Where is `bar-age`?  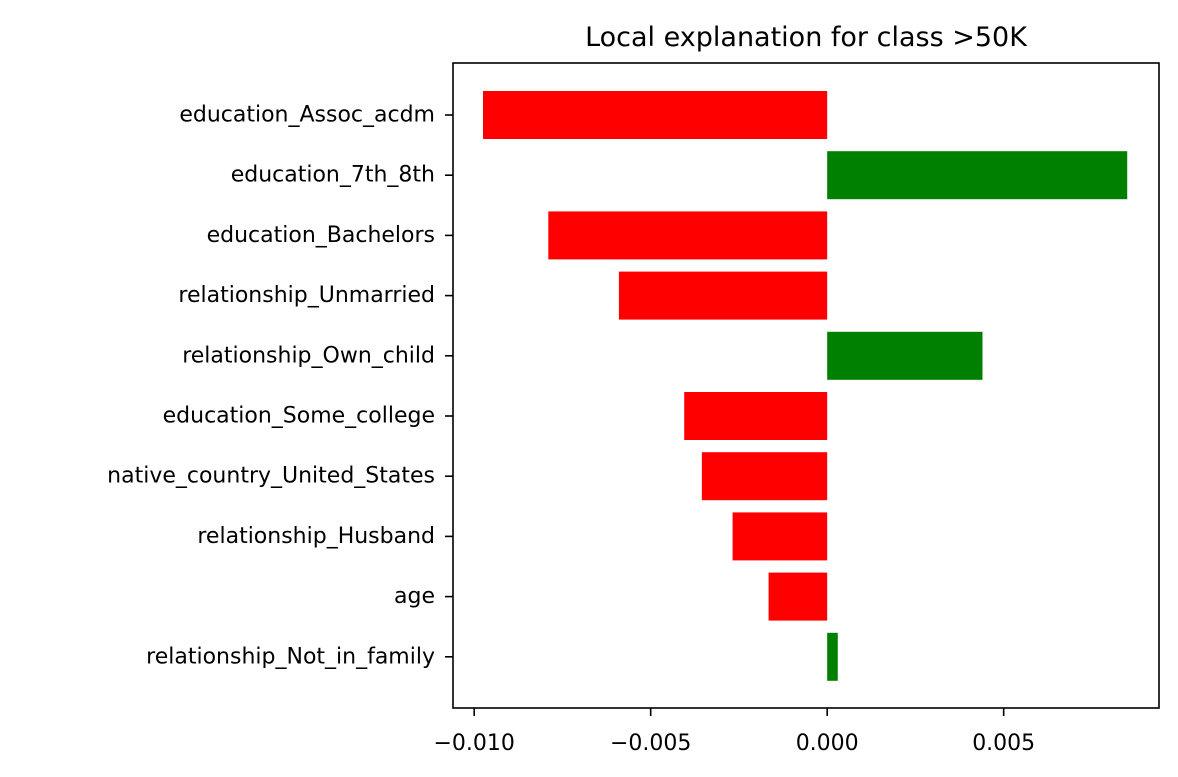 bar-age is located at coordinates (798, 596).